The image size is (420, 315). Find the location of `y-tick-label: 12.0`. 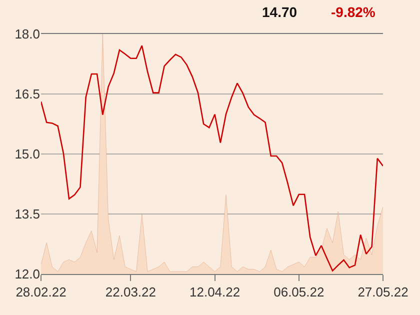

y-tick-label: 12.0 is located at coordinates (27, 274).